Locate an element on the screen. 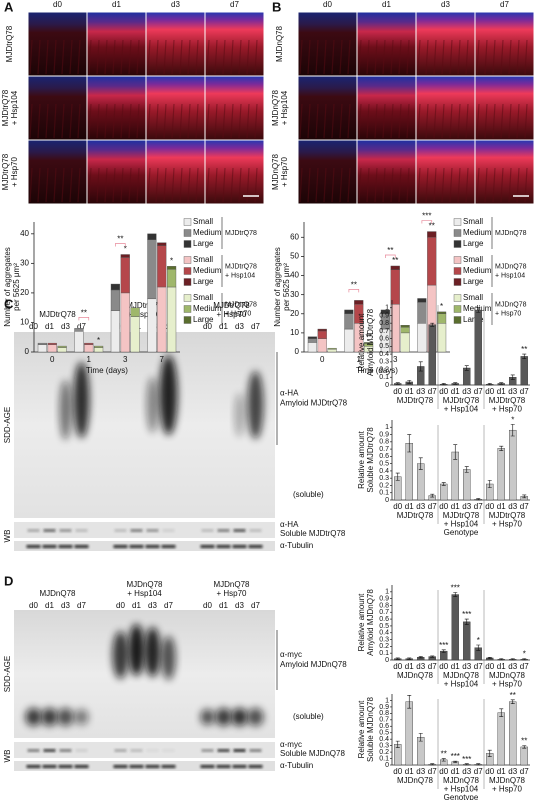 The height and width of the screenshot is (800, 534). y-tick-label: 30 is located at coordinates (24, 262).